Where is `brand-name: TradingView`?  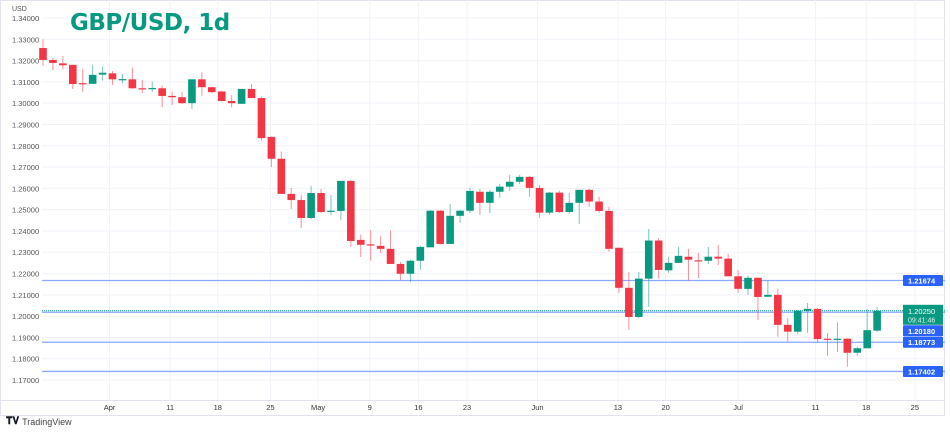
brand-name: TradingView is located at coordinates (47, 421).